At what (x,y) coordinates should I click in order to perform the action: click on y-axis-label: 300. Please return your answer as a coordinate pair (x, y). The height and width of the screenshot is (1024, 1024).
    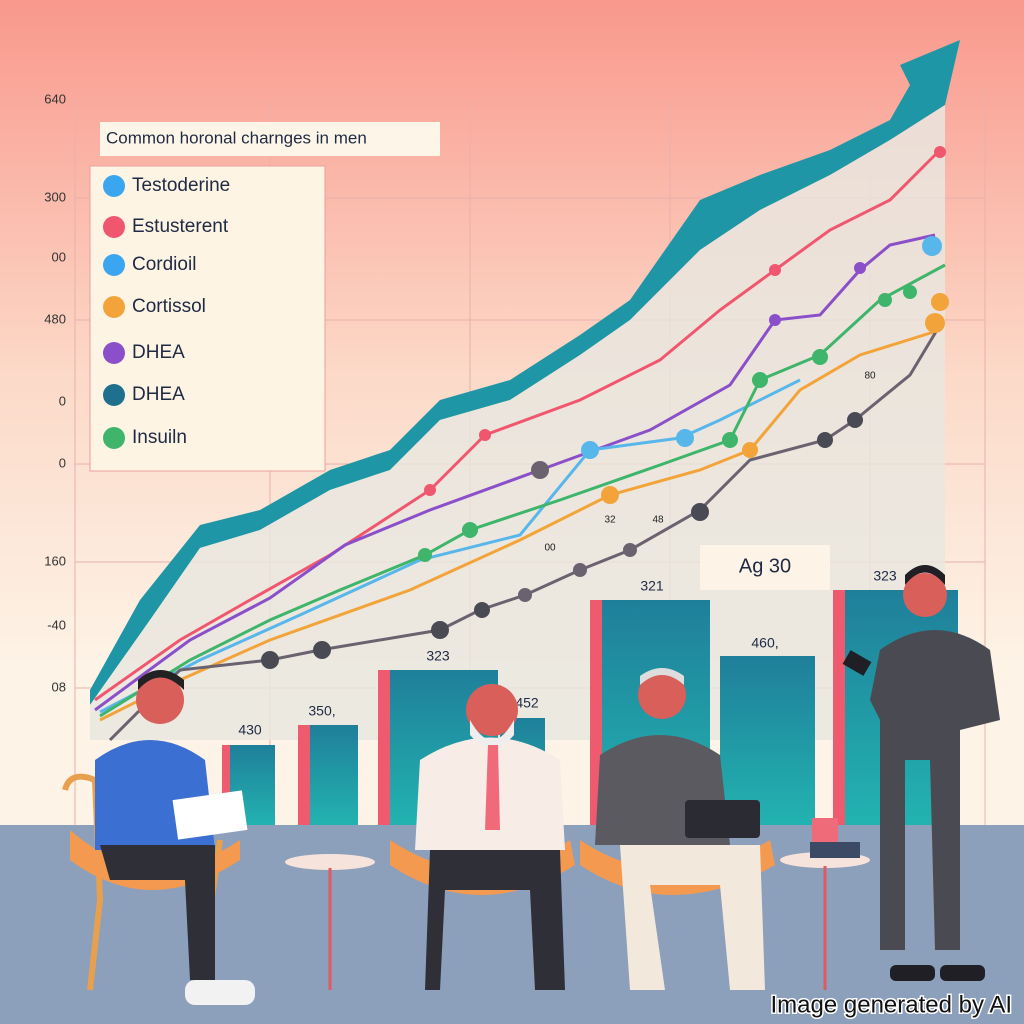
    Looking at the image, I should click on (55, 196).